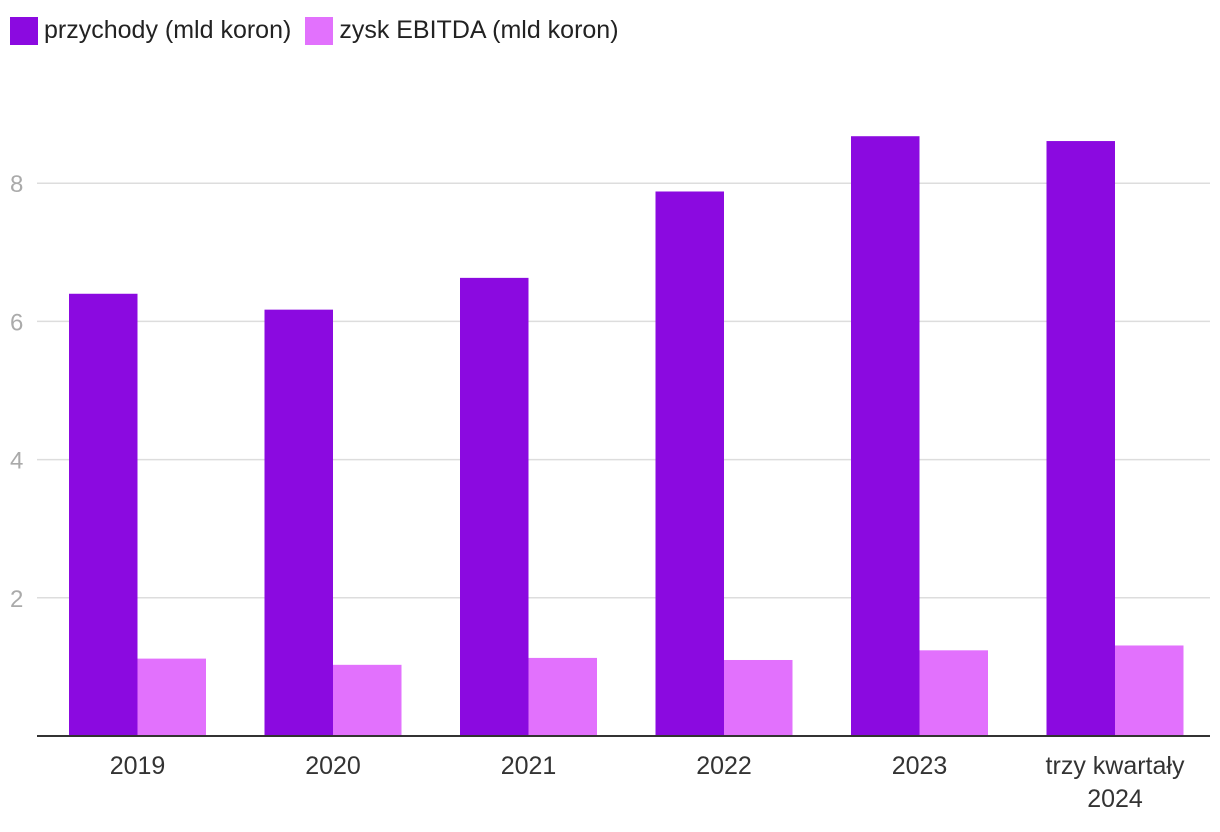 The height and width of the screenshot is (832, 1220). What do you see at coordinates (1115, 799) in the screenshot?
I see `x-tick-label-line: 2024` at bounding box center [1115, 799].